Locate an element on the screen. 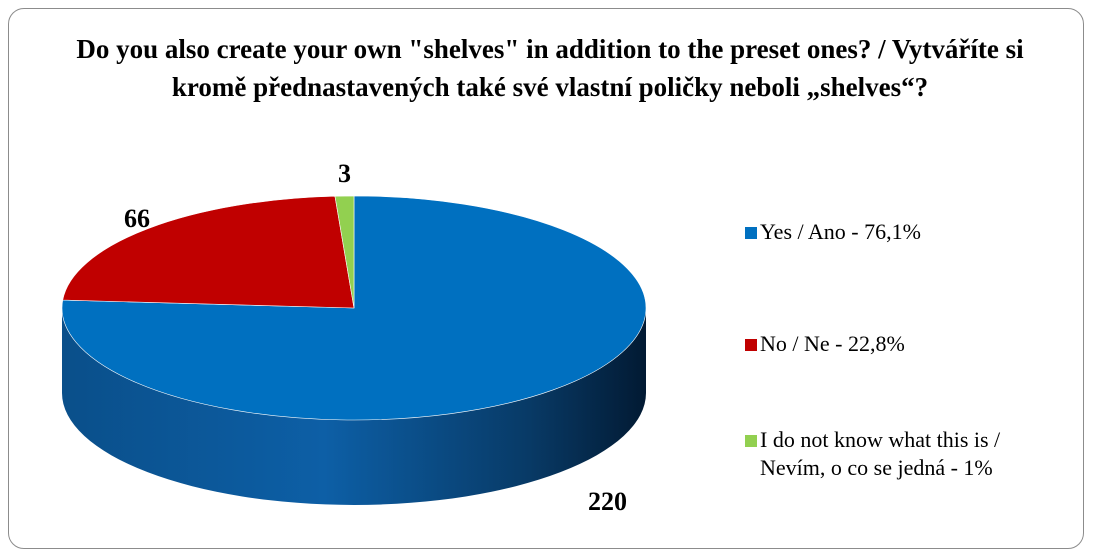 The height and width of the screenshot is (559, 1094). pie-slice-unknown is located at coordinates (344, 252).